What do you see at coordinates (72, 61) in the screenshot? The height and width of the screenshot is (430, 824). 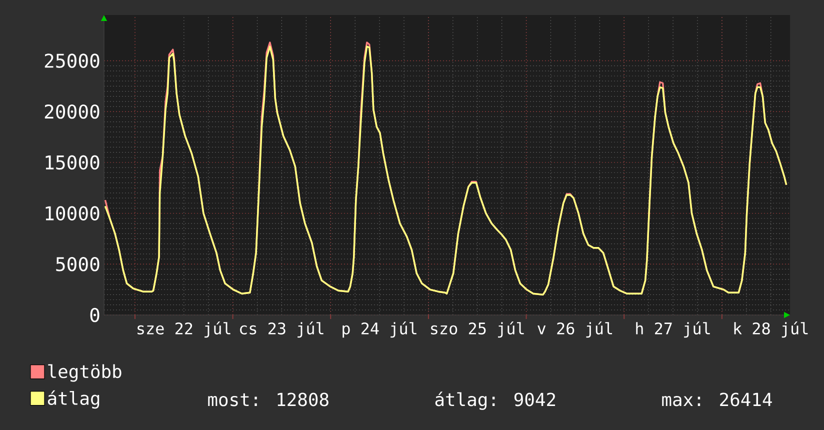 I see `y-tick-label: 25000` at bounding box center [72, 61].